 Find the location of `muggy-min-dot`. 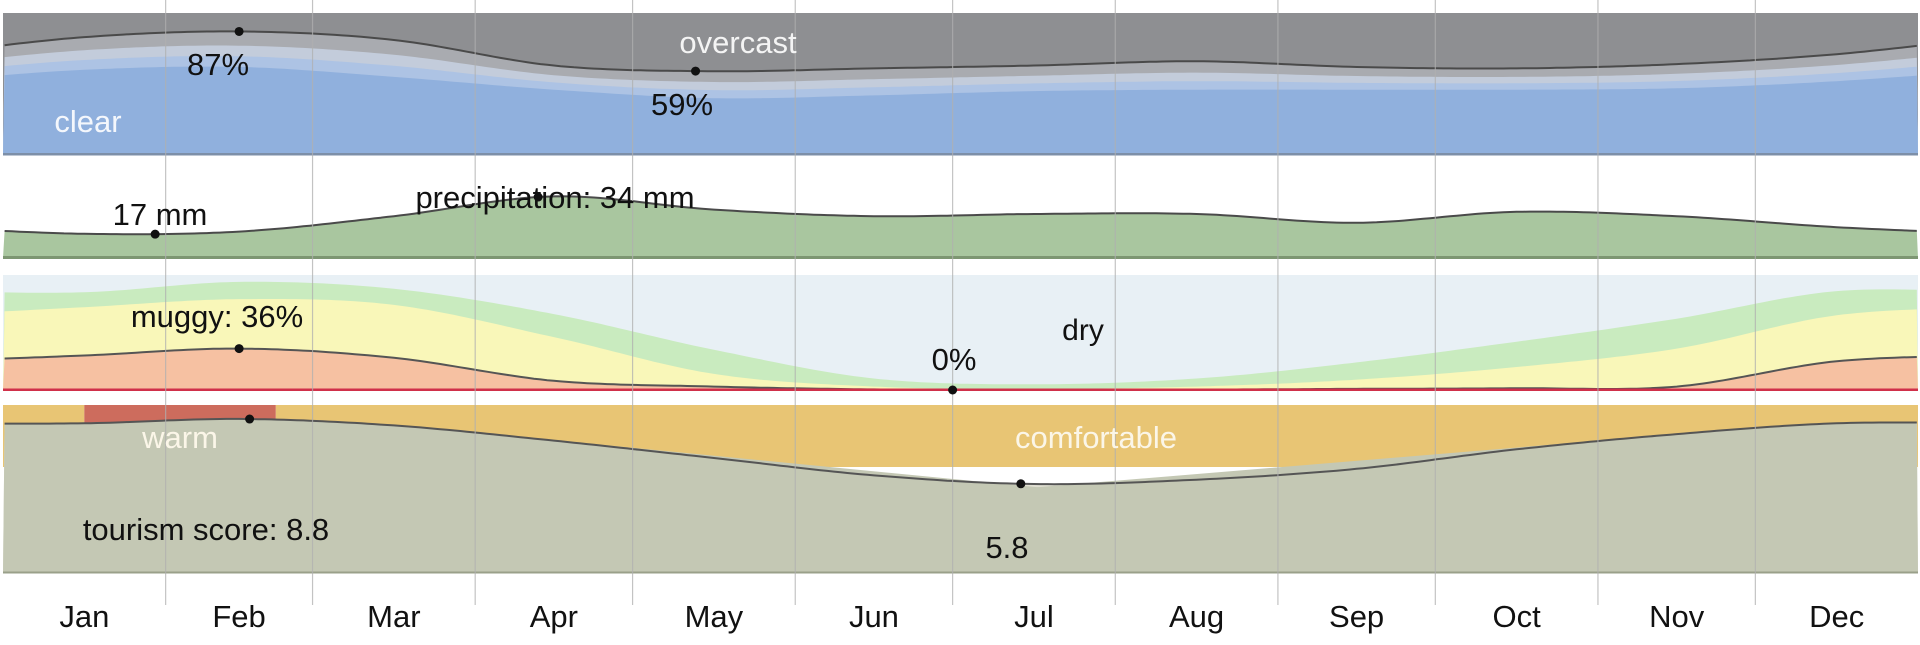

muggy-min-dot is located at coordinates (953, 390).